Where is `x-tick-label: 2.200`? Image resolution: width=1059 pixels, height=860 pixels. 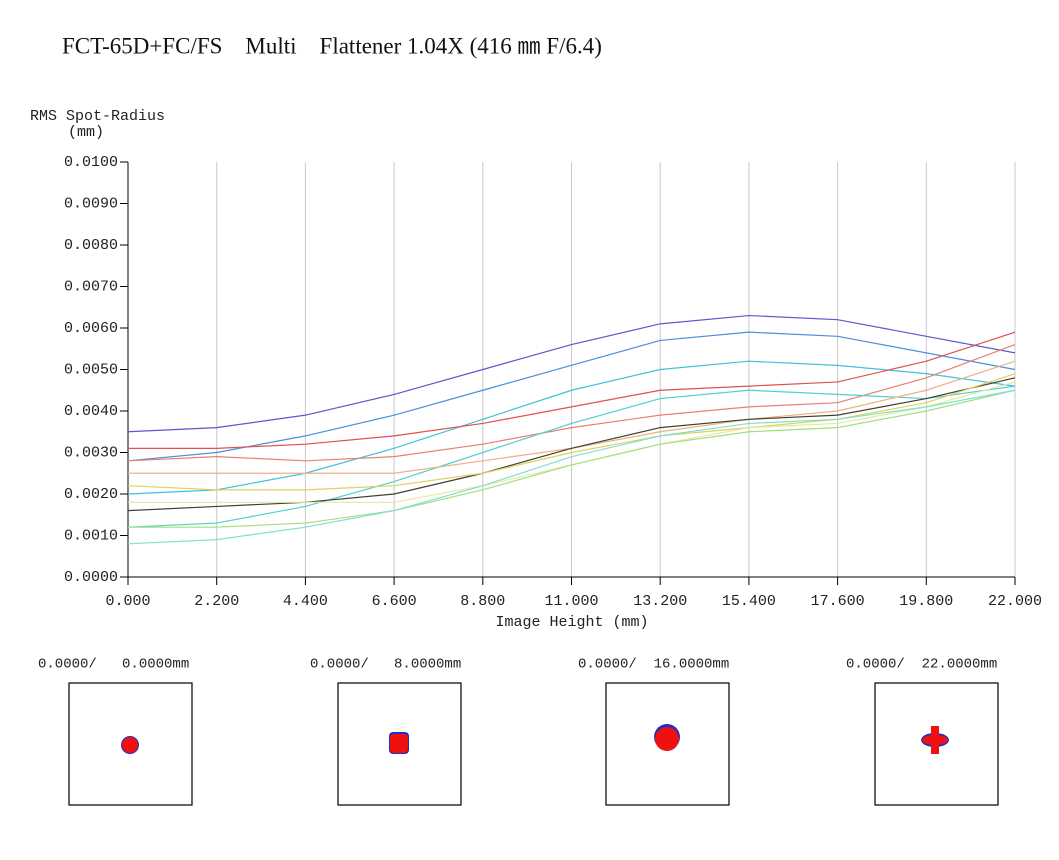
x-tick-label: 2.200 is located at coordinates (216, 601).